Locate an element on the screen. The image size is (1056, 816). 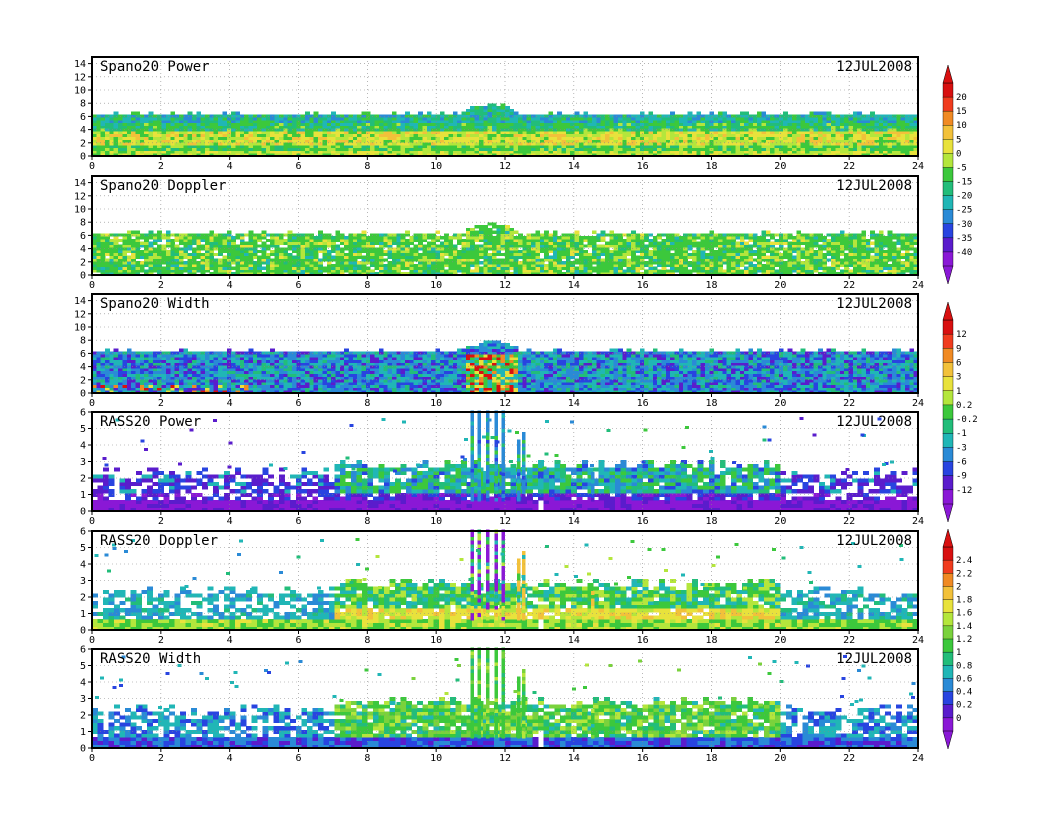
colorbar-label: 0.8 is located at coordinates (964, 666).